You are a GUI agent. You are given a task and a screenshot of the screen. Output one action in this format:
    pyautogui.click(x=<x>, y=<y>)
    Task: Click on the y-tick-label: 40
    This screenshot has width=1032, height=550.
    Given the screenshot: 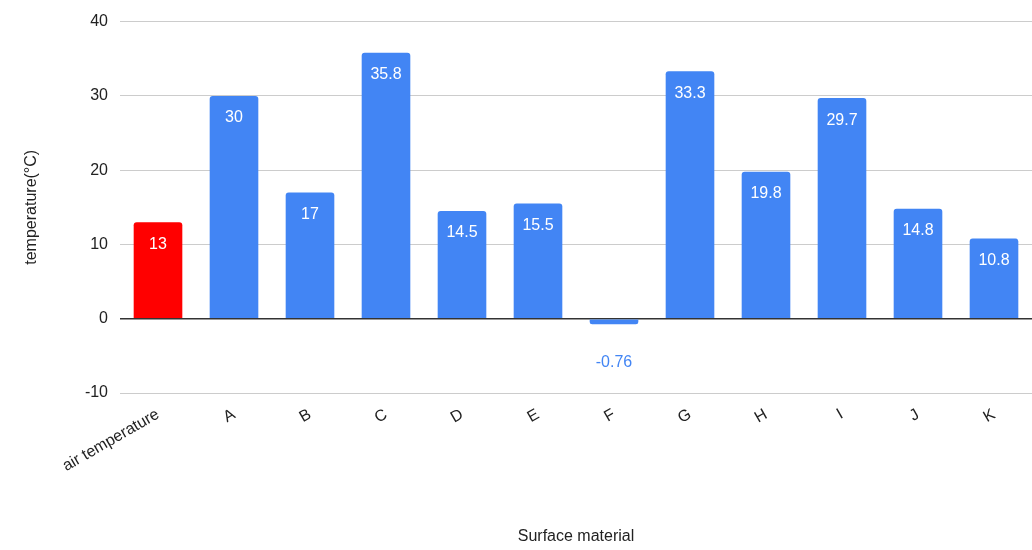 What is the action you would take?
    pyautogui.click(x=99, y=21)
    